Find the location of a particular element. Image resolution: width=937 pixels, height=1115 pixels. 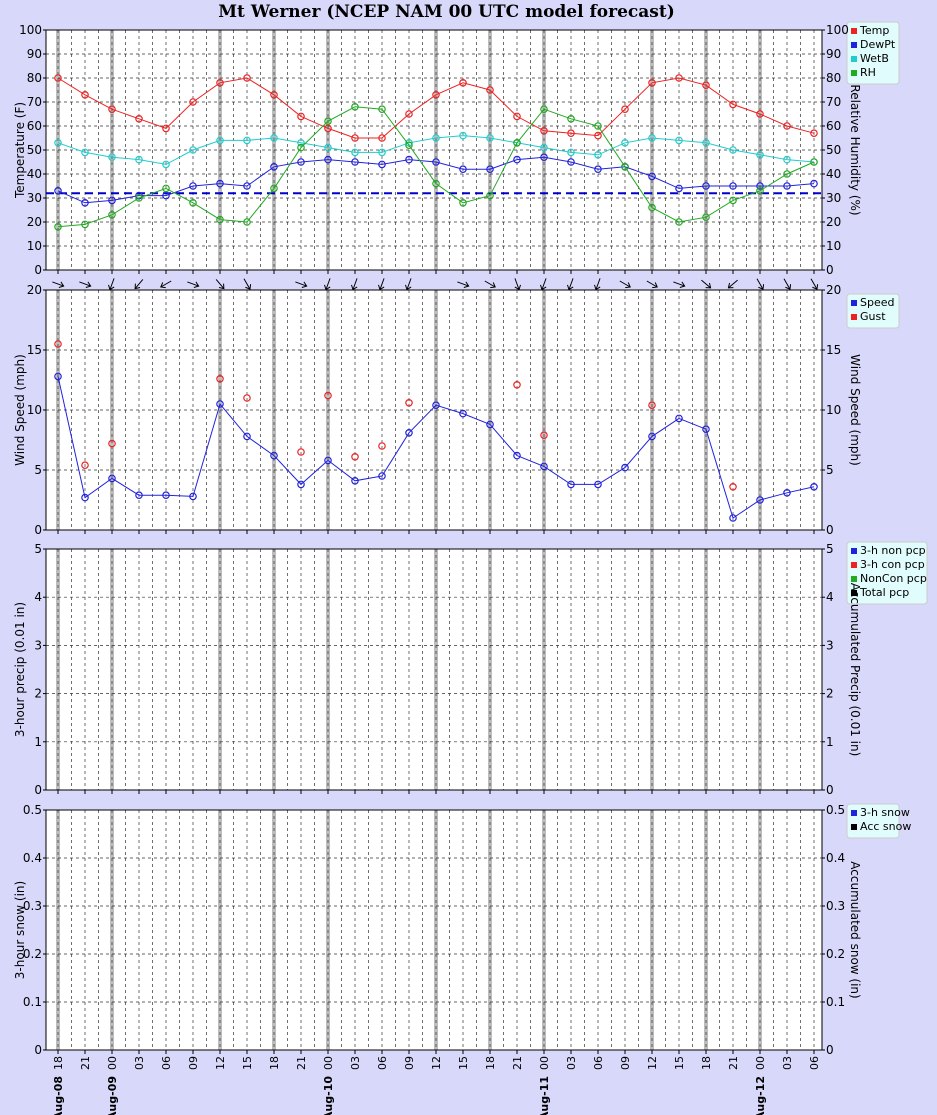

x-tick-label: 09 is located at coordinates (193, 1063).